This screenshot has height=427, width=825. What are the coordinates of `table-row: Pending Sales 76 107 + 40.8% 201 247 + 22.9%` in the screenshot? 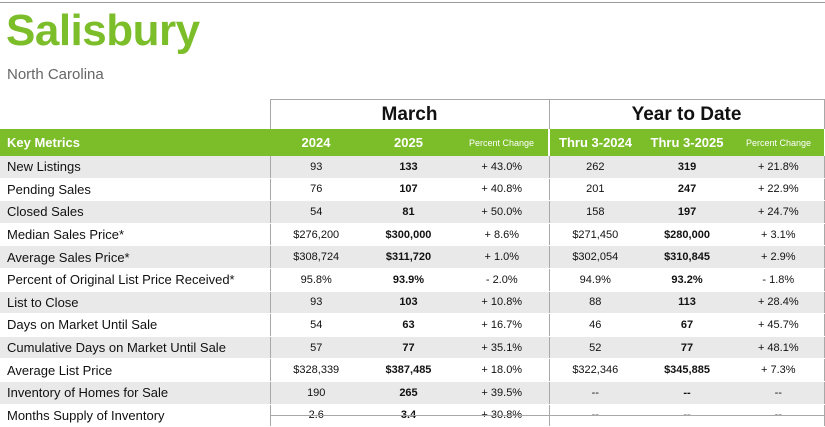 It's located at (412, 190).